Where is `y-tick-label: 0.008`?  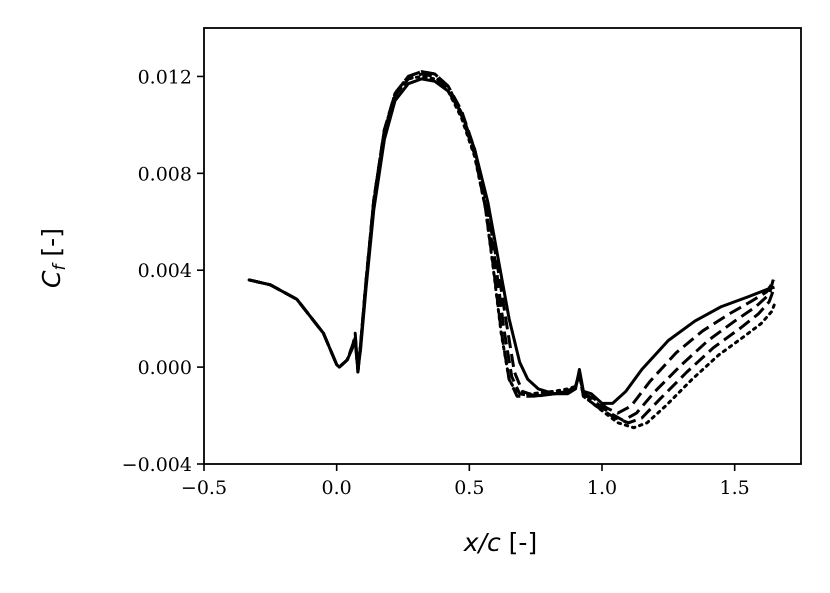 y-tick-label: 0.008 is located at coordinates (165, 174).